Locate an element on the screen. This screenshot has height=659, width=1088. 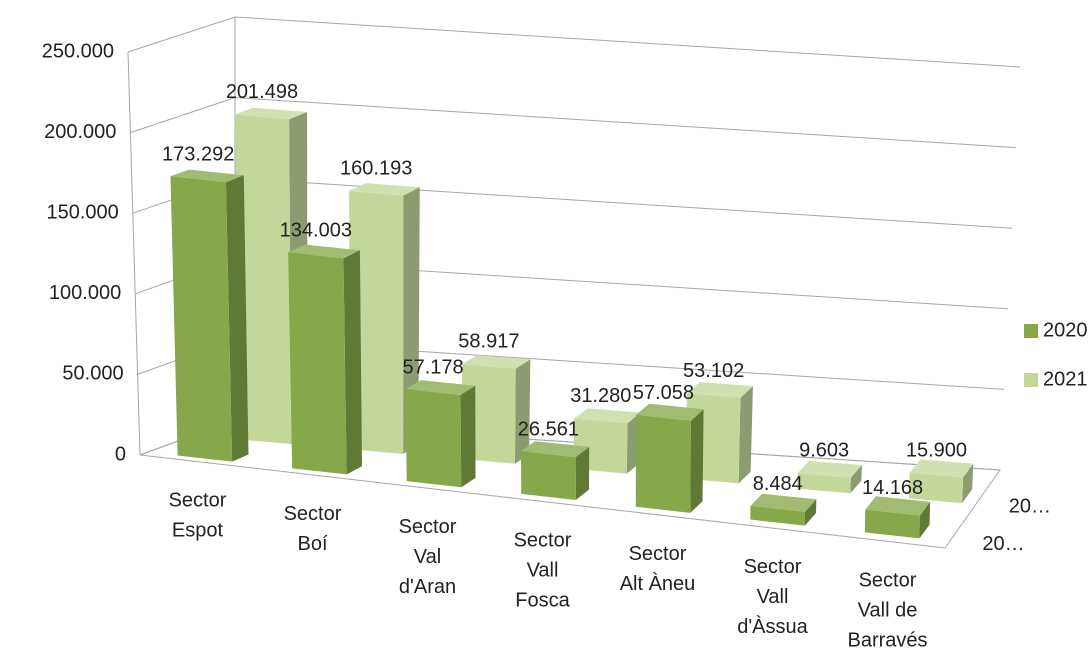
x-tick-label-line: Val is located at coordinates (427, 557).